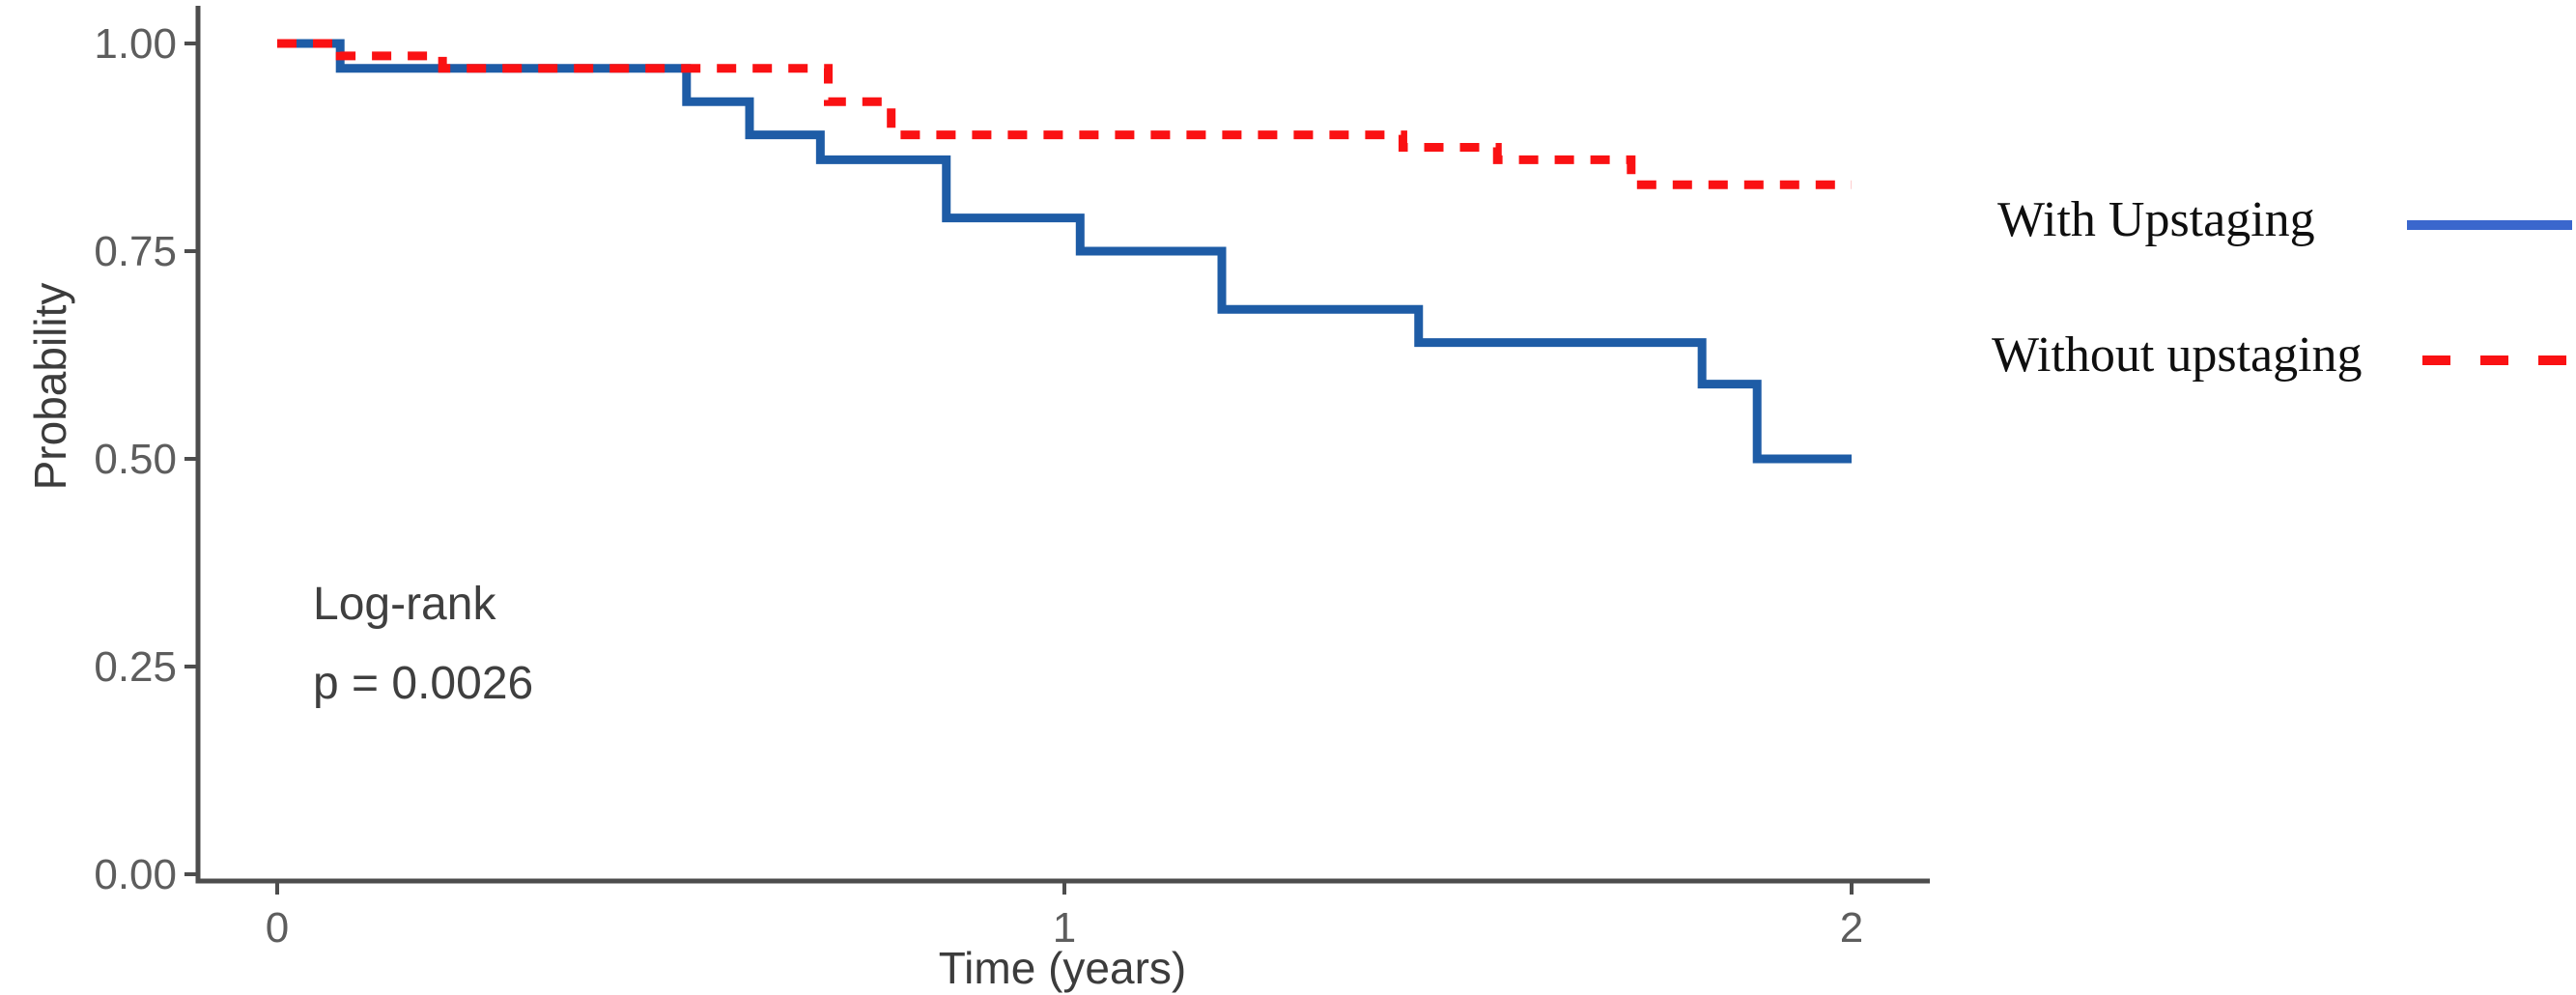 The width and height of the screenshot is (2576, 995). I want to click on y-tick-label: 0.50, so click(135, 460).